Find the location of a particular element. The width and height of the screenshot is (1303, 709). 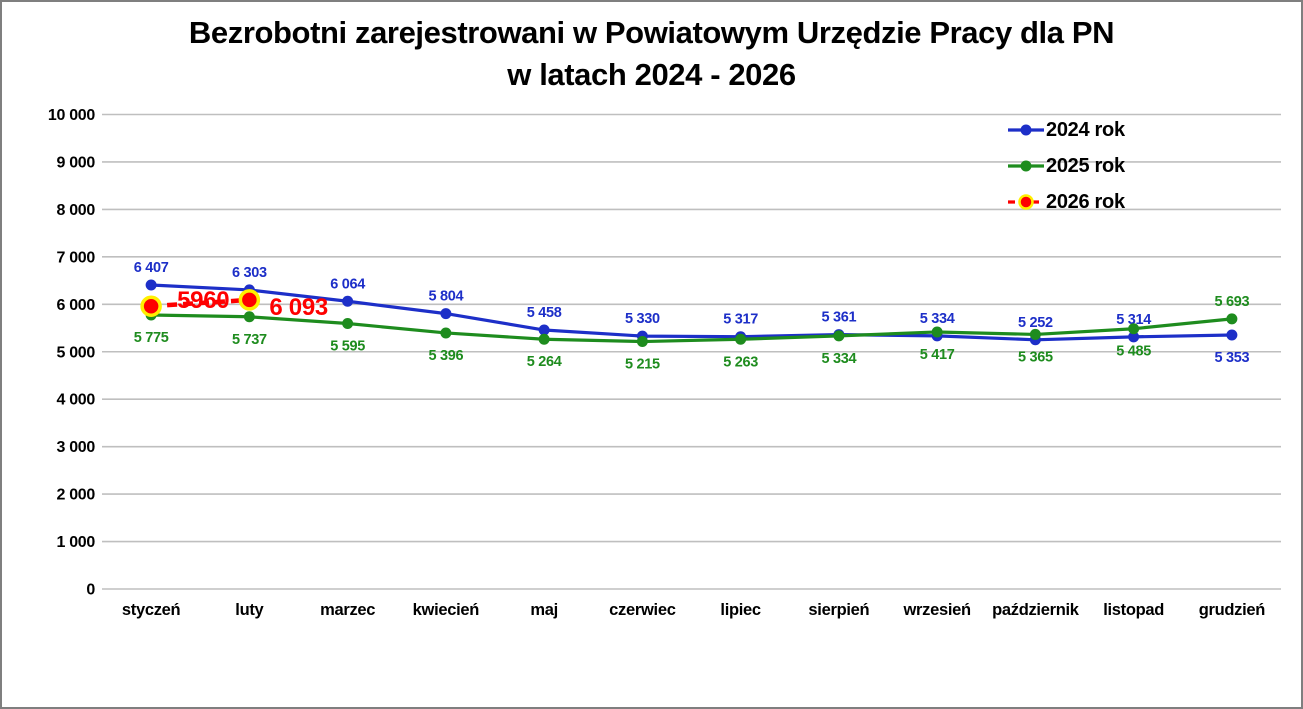

data-label: 5960 is located at coordinates (203, 300).